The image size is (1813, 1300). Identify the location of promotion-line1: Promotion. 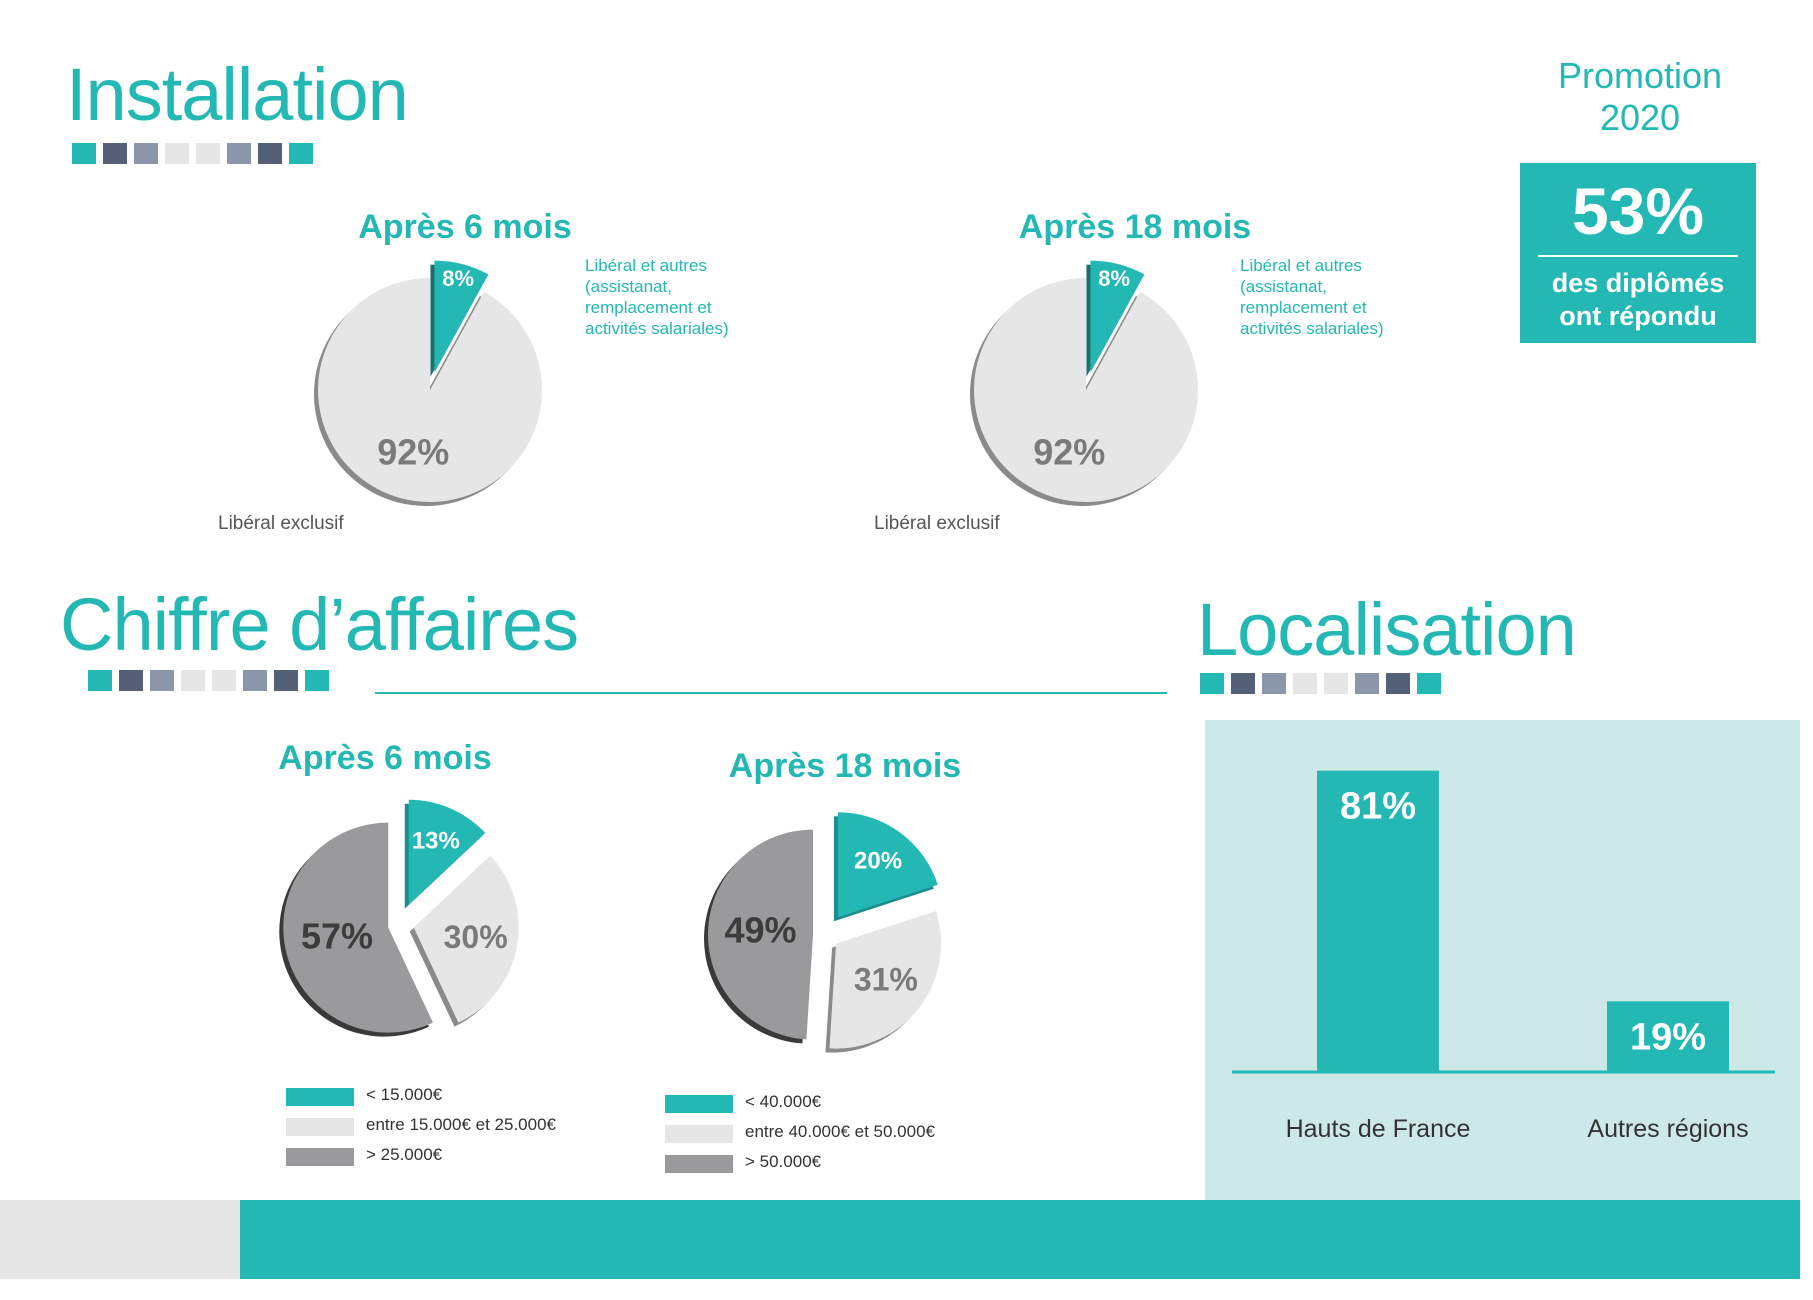
(1640, 75).